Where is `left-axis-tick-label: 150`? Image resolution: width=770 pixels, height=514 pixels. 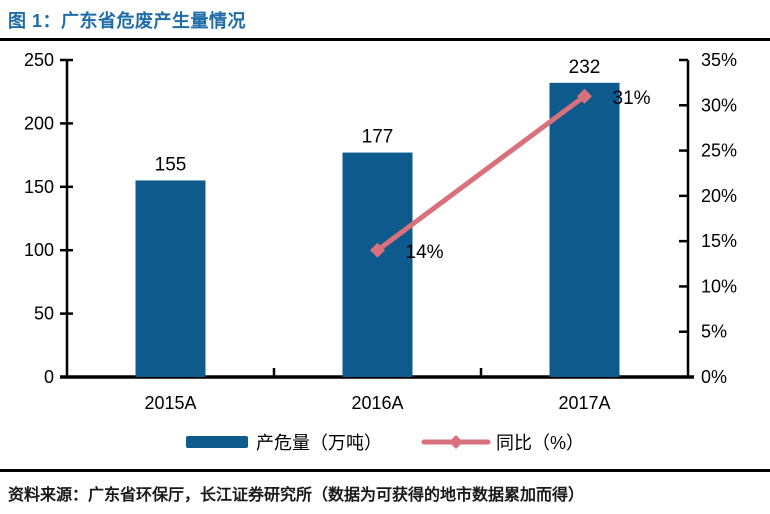
left-axis-tick-label: 150 is located at coordinates (39, 187).